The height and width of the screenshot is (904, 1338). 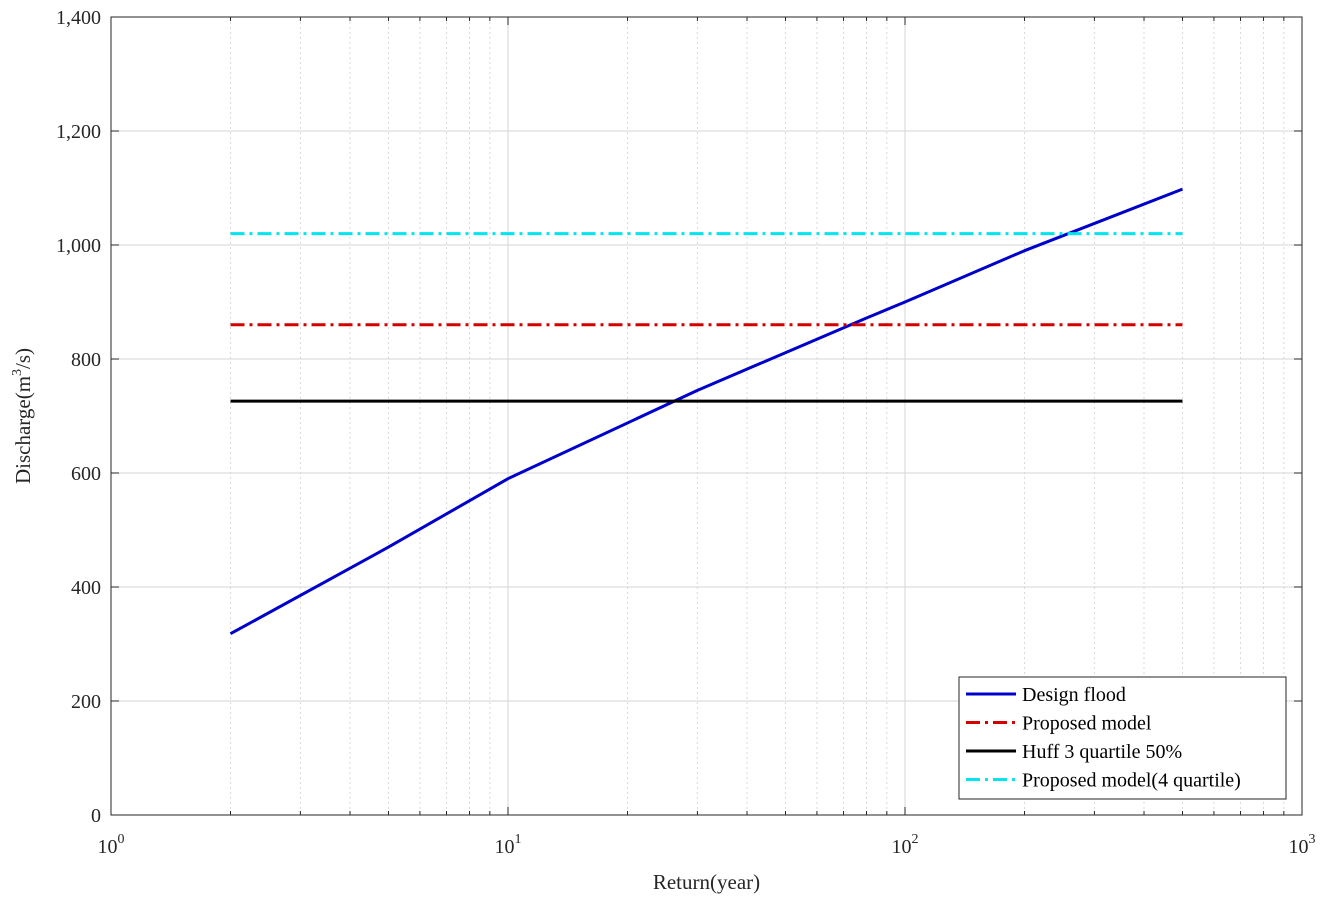 What do you see at coordinates (78, 18) in the screenshot?
I see `y-tick-label: 1,400` at bounding box center [78, 18].